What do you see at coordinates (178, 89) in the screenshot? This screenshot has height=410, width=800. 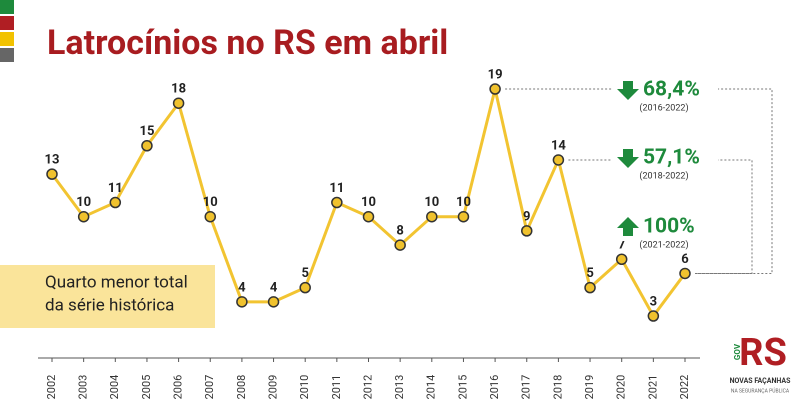 I see `data-label: 18` at bounding box center [178, 89].